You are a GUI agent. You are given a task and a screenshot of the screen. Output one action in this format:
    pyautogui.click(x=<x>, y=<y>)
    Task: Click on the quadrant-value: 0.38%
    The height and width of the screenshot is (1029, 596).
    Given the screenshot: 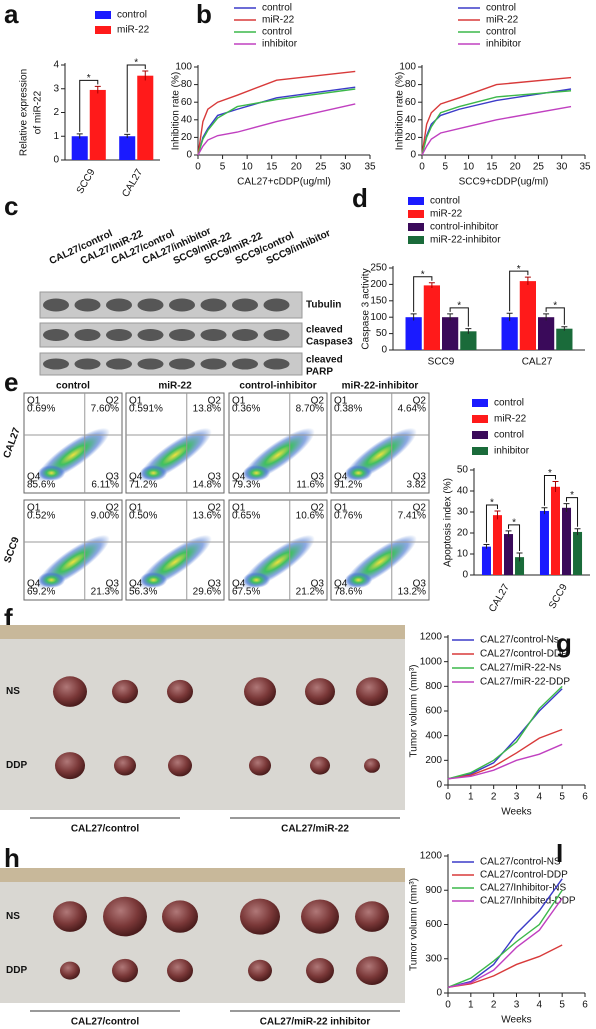 What is the action you would take?
    pyautogui.click(x=348, y=409)
    